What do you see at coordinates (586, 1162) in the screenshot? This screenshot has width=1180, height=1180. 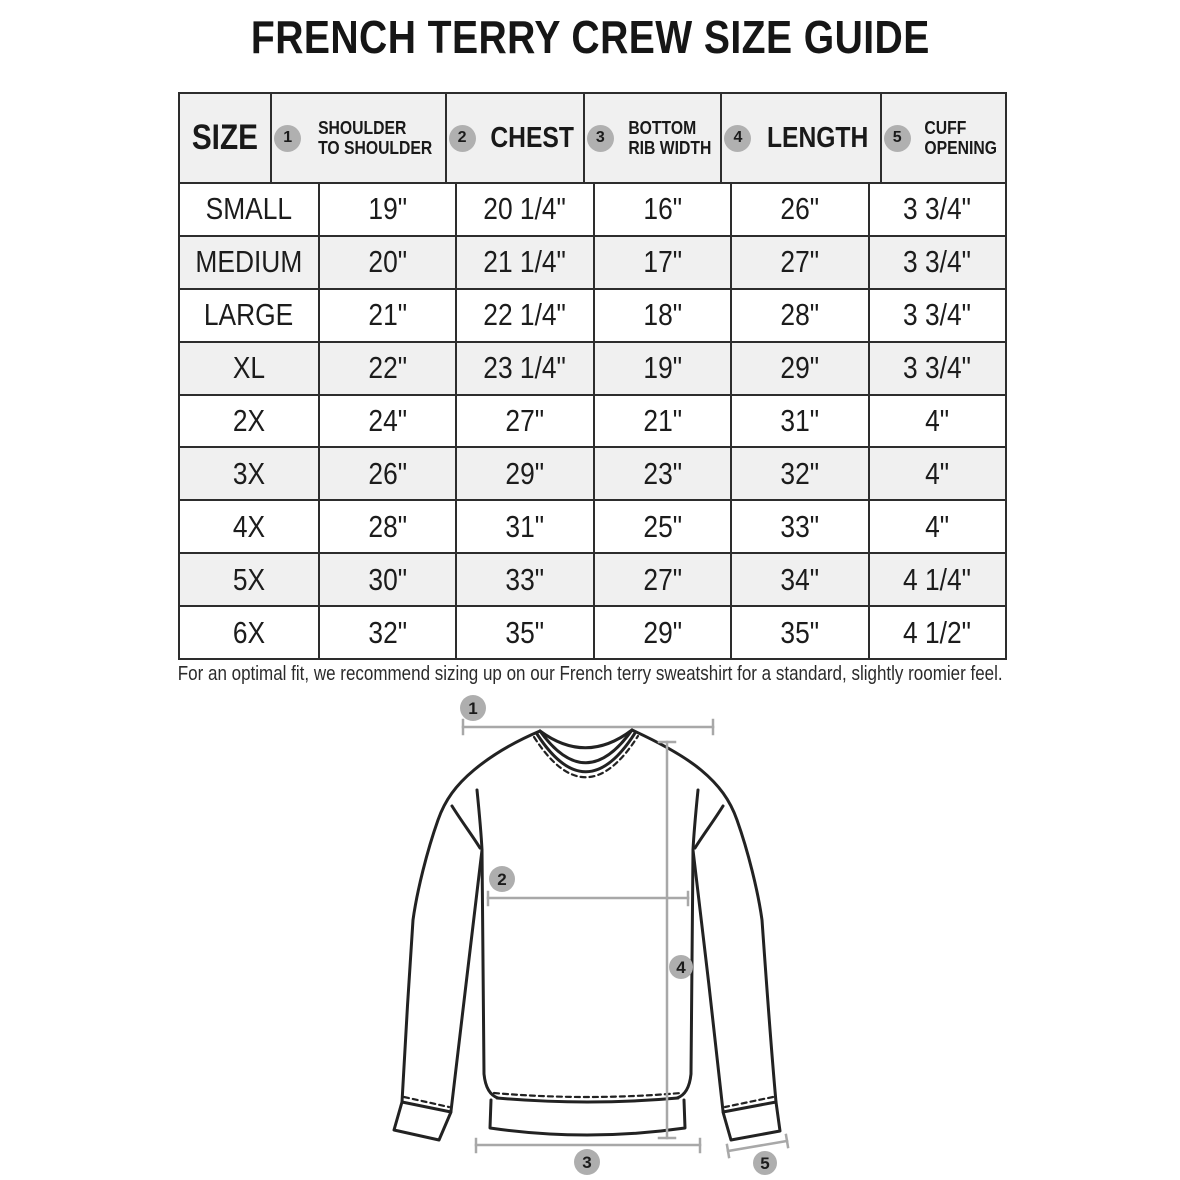 I see `svg-text: 3` at bounding box center [586, 1162].